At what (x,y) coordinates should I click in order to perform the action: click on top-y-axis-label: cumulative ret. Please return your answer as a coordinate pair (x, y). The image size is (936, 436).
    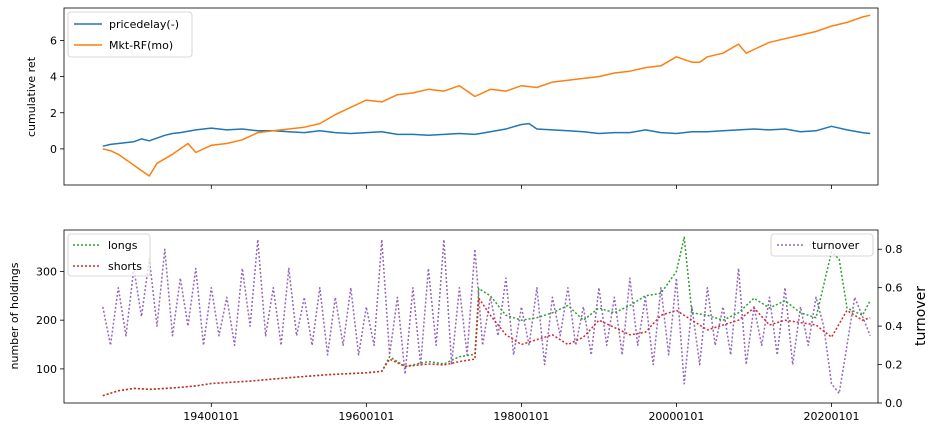
    Looking at the image, I should click on (31, 96).